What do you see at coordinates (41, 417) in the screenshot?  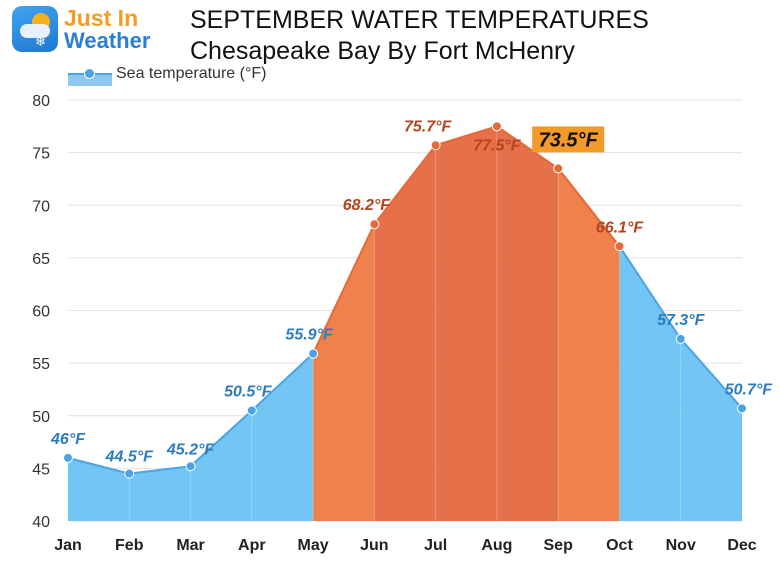 I see `y-tick-label: 50` at bounding box center [41, 417].